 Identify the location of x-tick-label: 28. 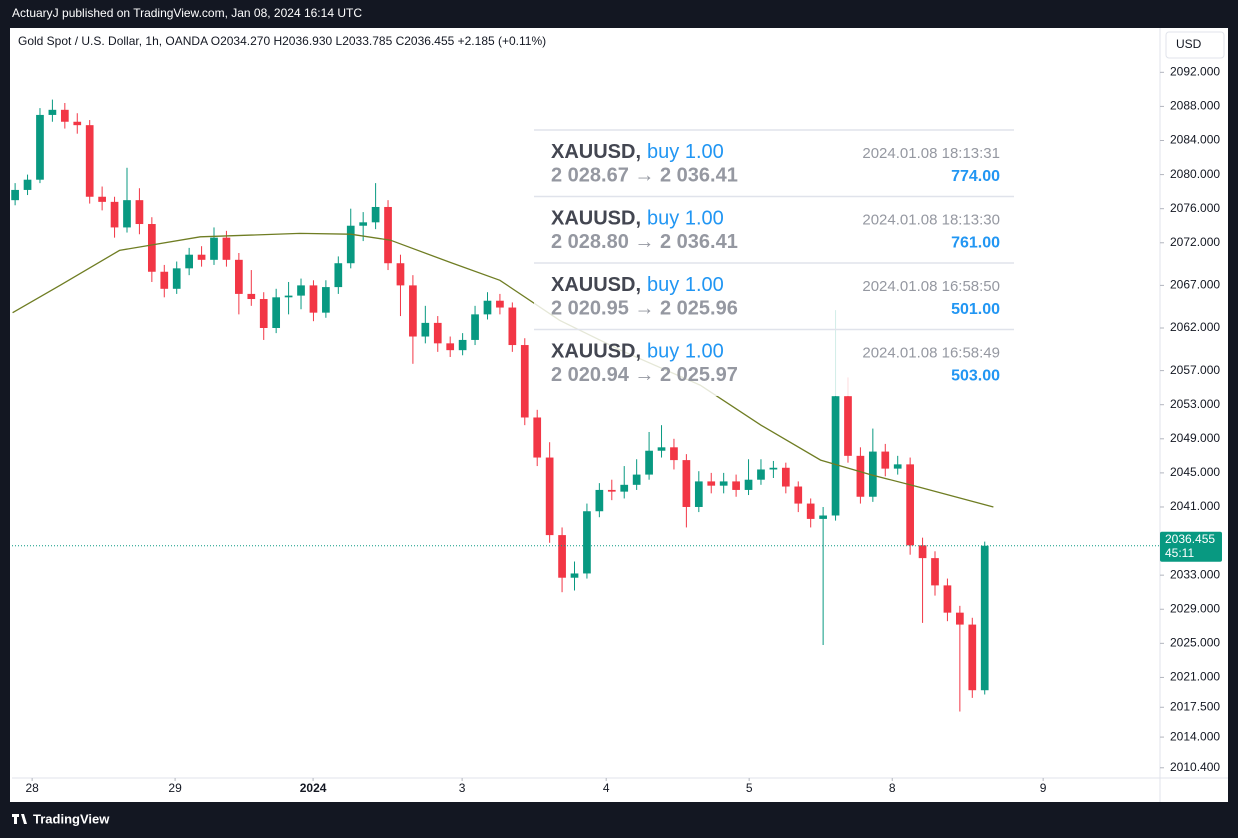
(32, 788).